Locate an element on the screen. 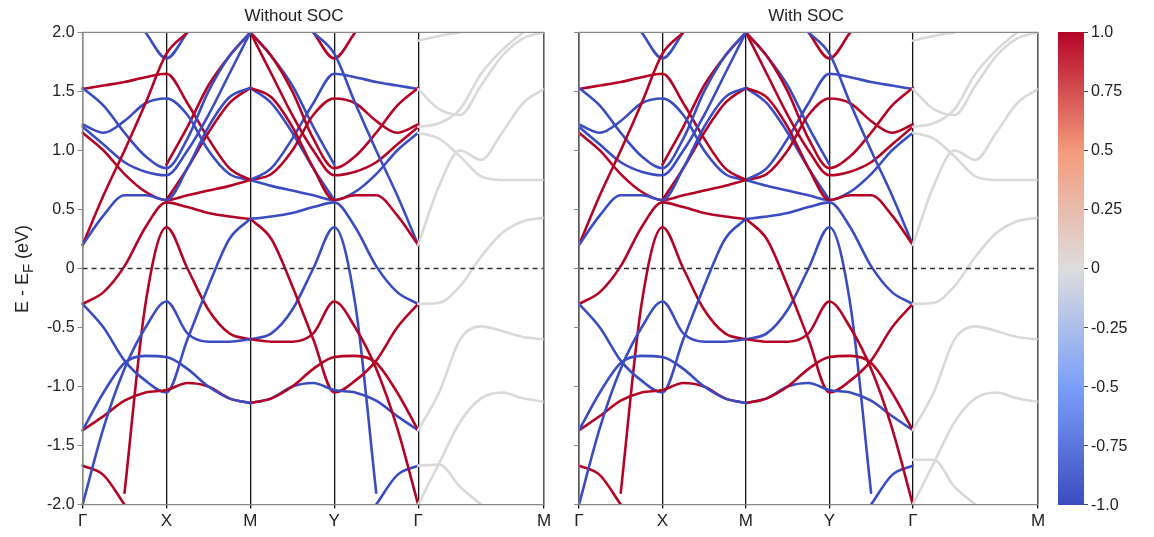 The height and width of the screenshot is (537, 1154). color-bar-label: 1.0 is located at coordinates (1102, 32).